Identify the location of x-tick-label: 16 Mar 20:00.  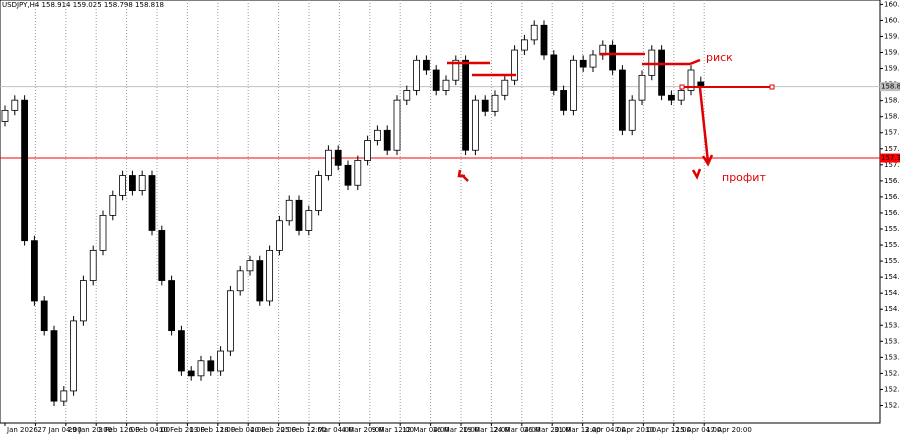
(456, 430).